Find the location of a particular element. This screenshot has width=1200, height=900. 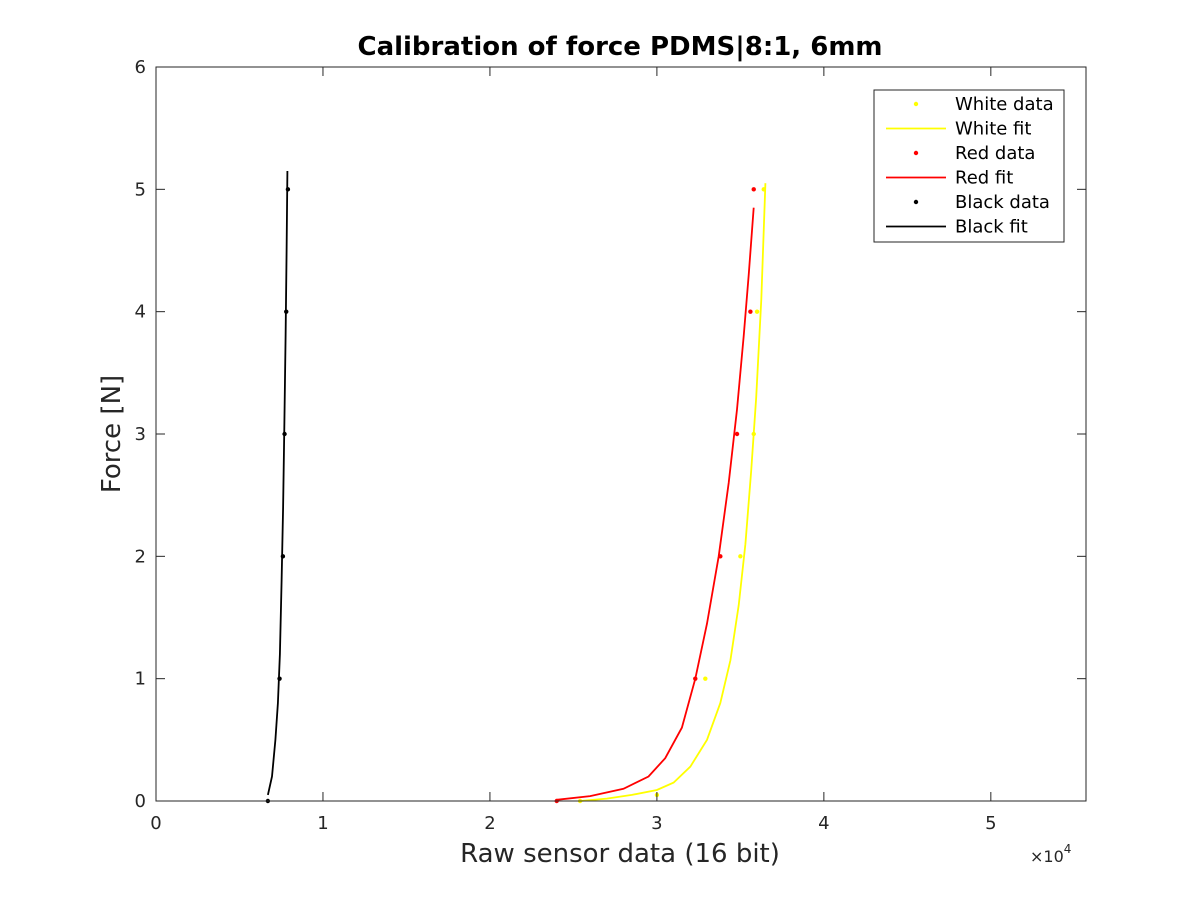

legend-label-white-fit: White fit is located at coordinates (993, 129).